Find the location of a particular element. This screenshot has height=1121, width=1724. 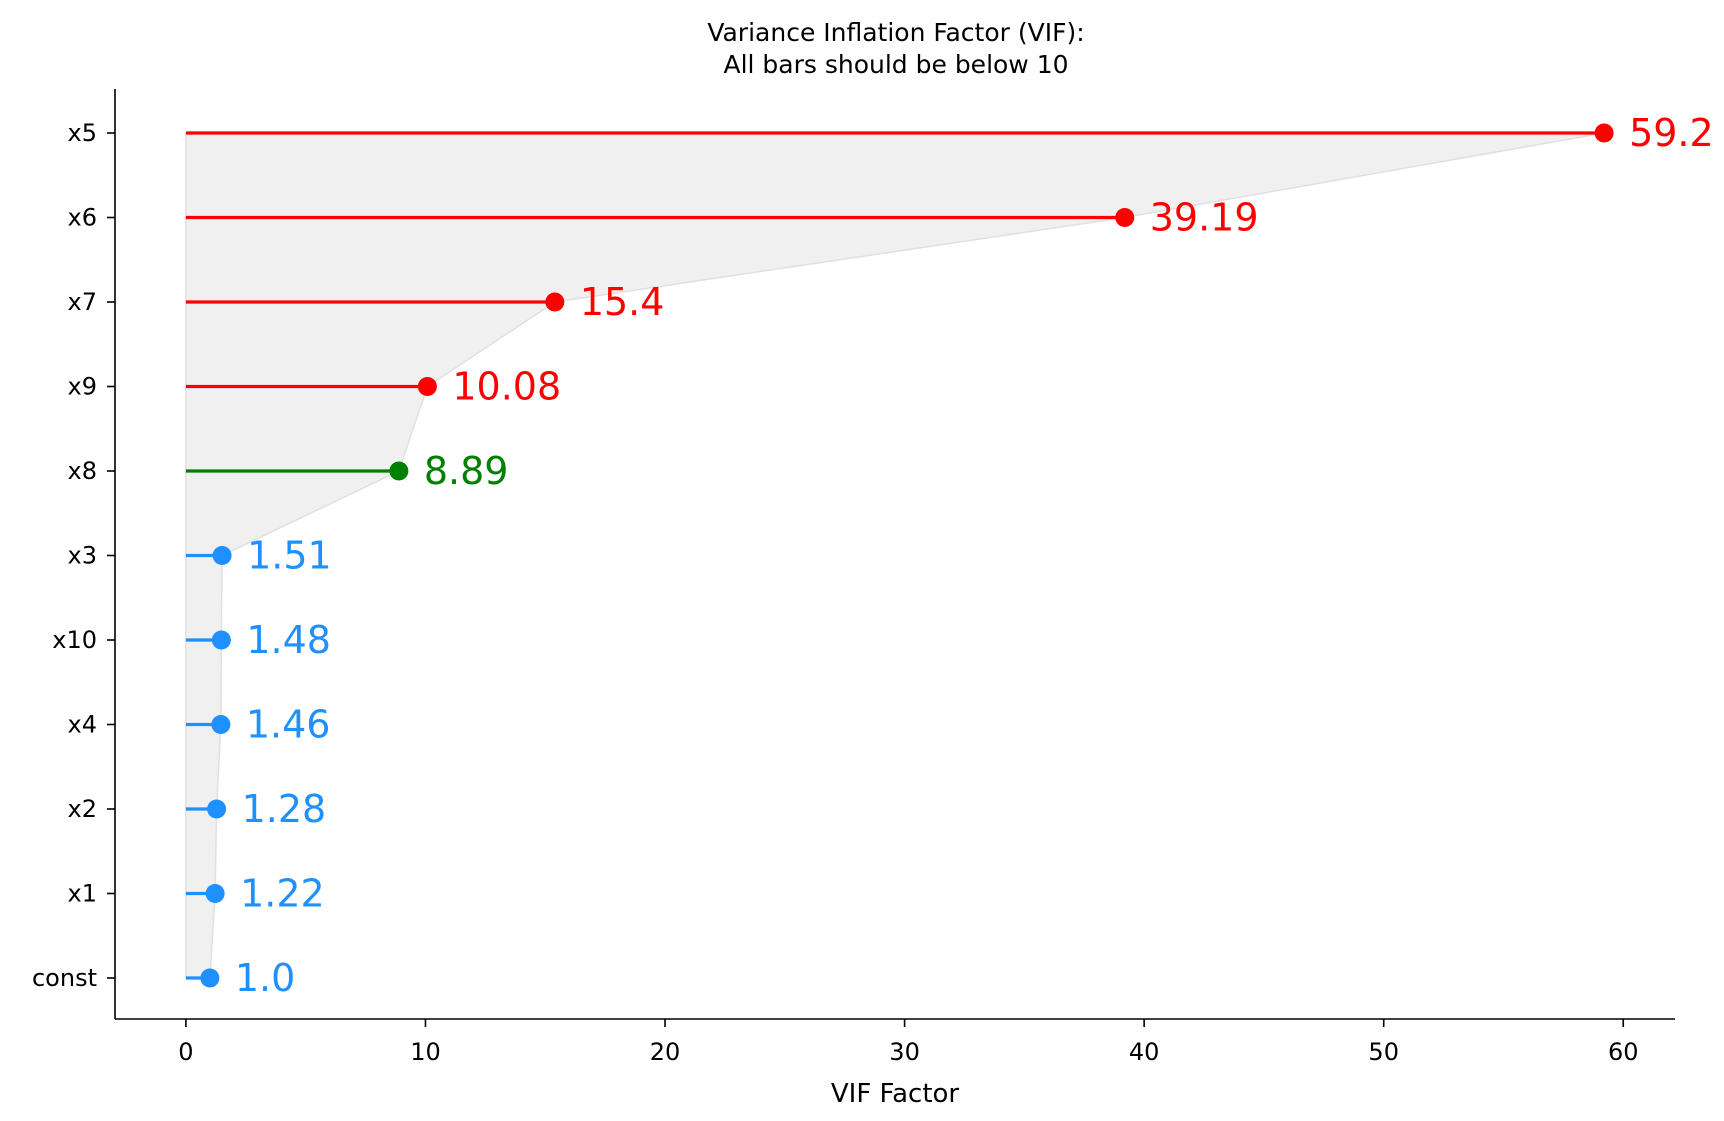

x-tick-label-60: 60 is located at coordinates (1623, 1052).